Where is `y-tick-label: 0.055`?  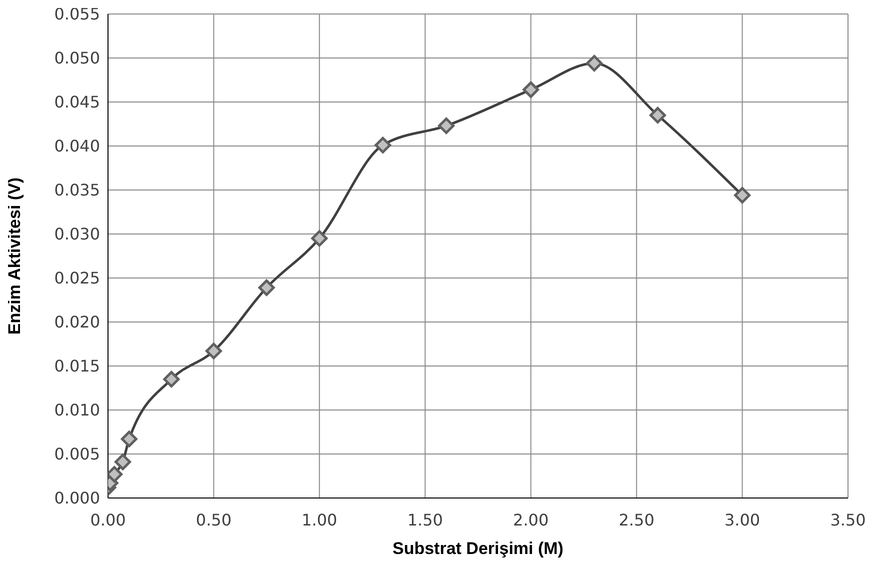 y-tick-label: 0.055 is located at coordinates (77, 14).